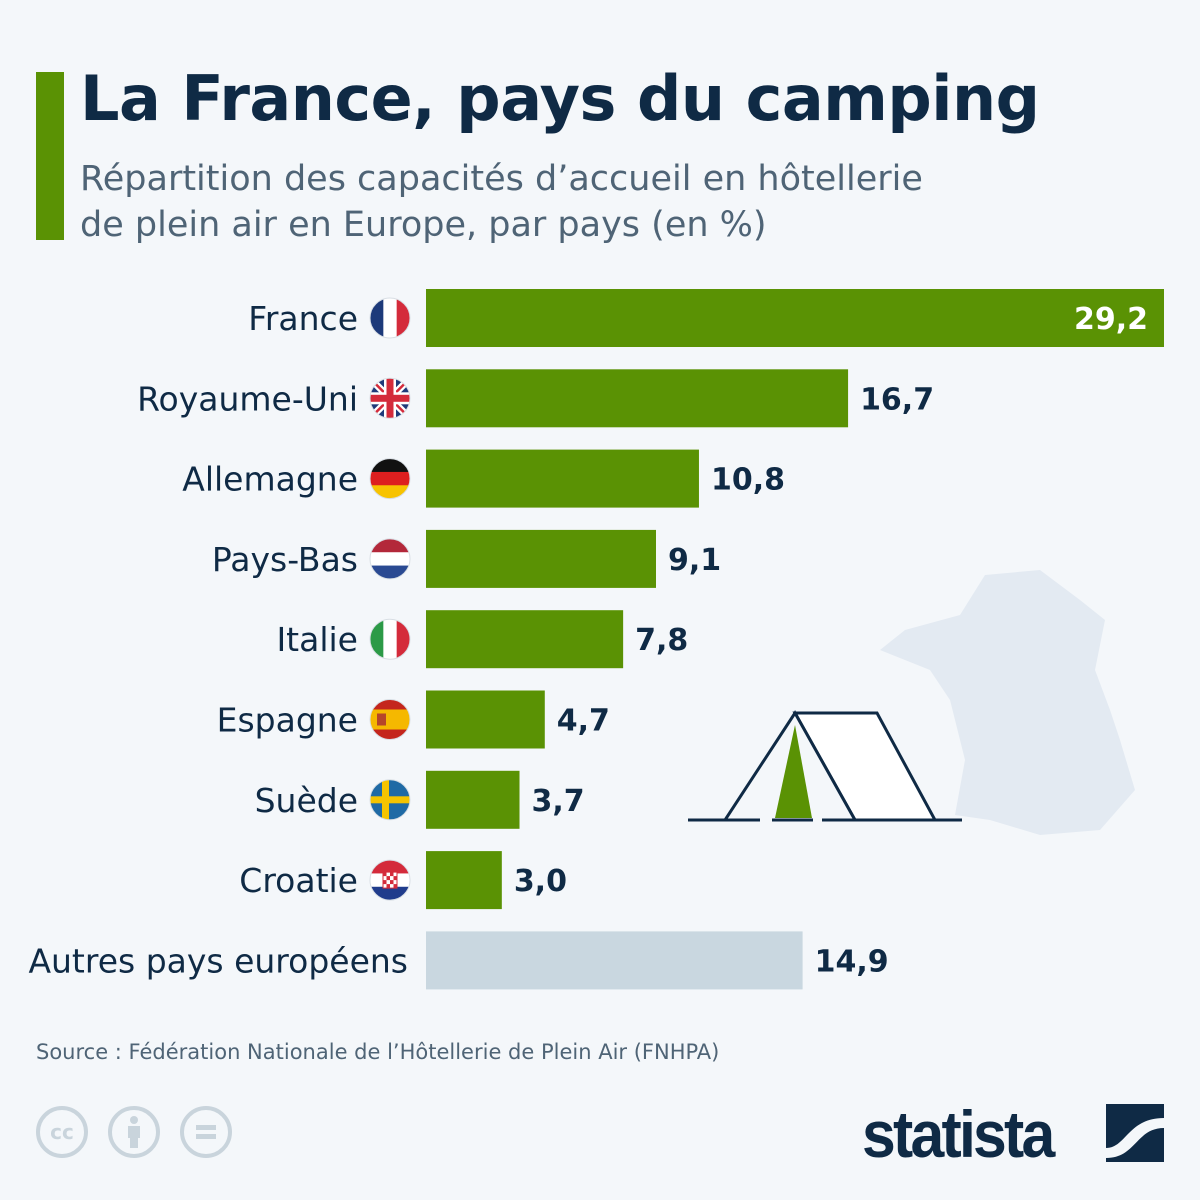  I want to click on category-label: Italie, so click(317, 639).